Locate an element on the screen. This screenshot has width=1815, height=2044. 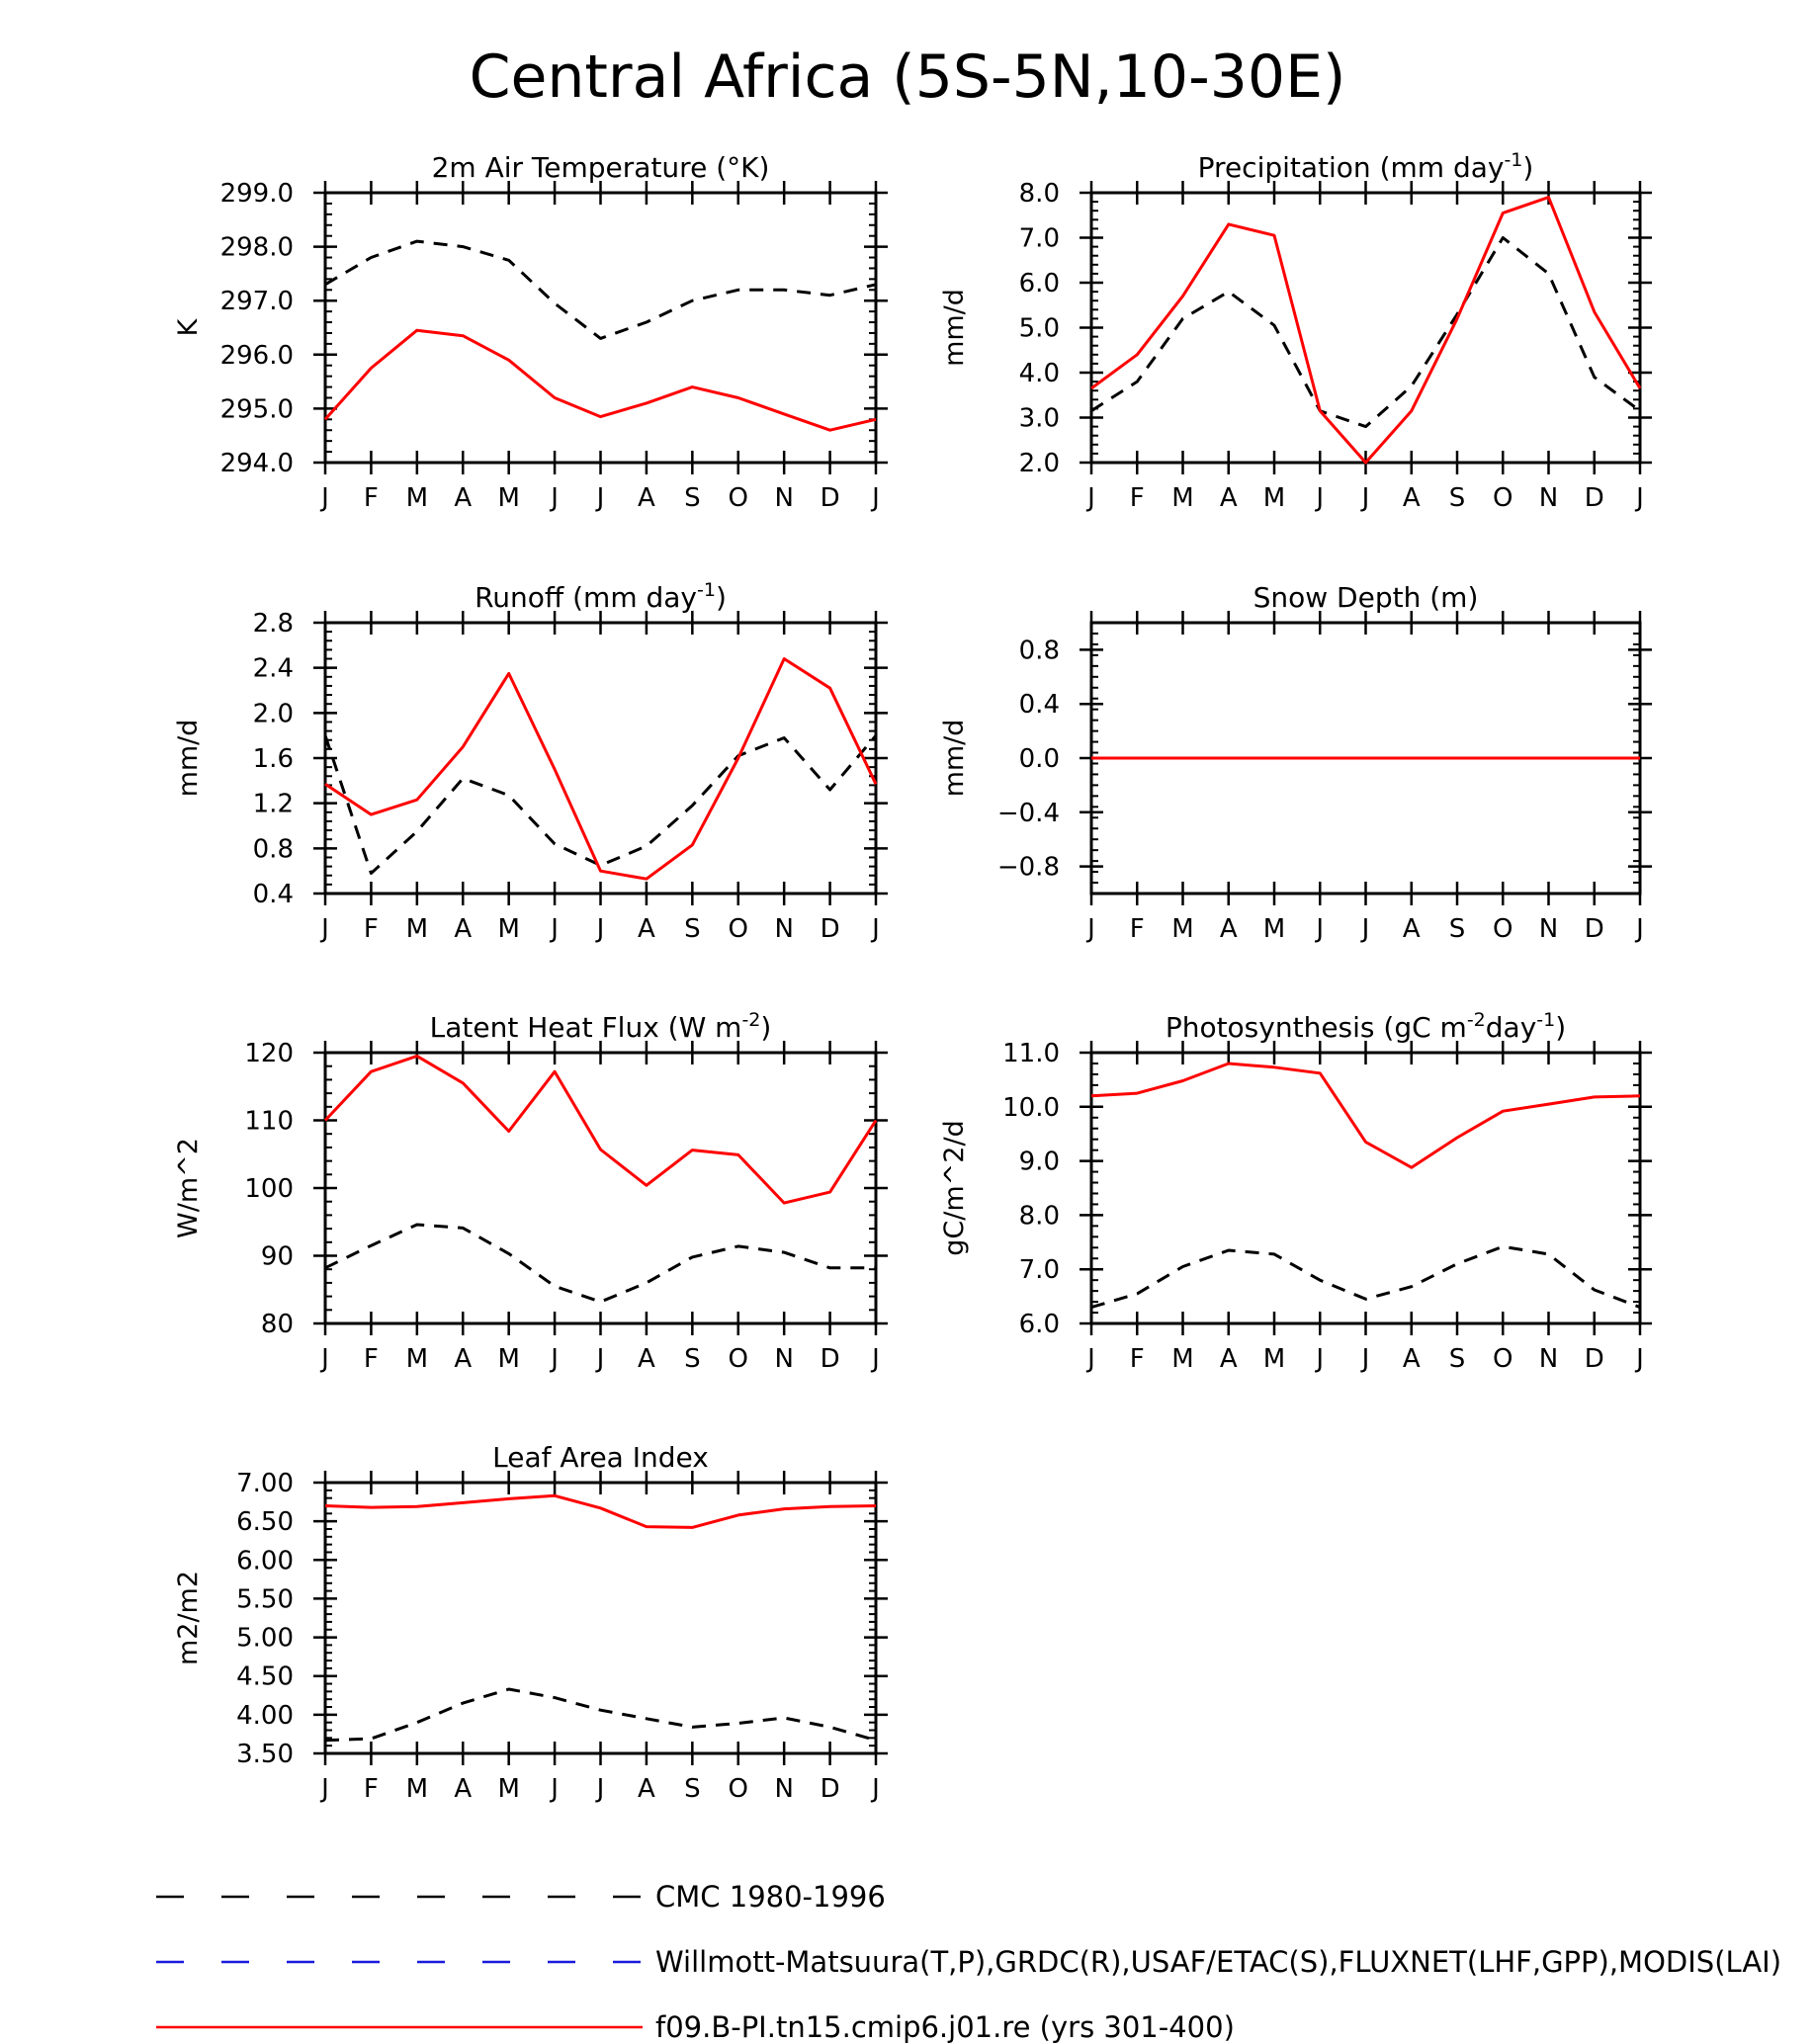
y-tick-label: 296.0 is located at coordinates (257, 356).